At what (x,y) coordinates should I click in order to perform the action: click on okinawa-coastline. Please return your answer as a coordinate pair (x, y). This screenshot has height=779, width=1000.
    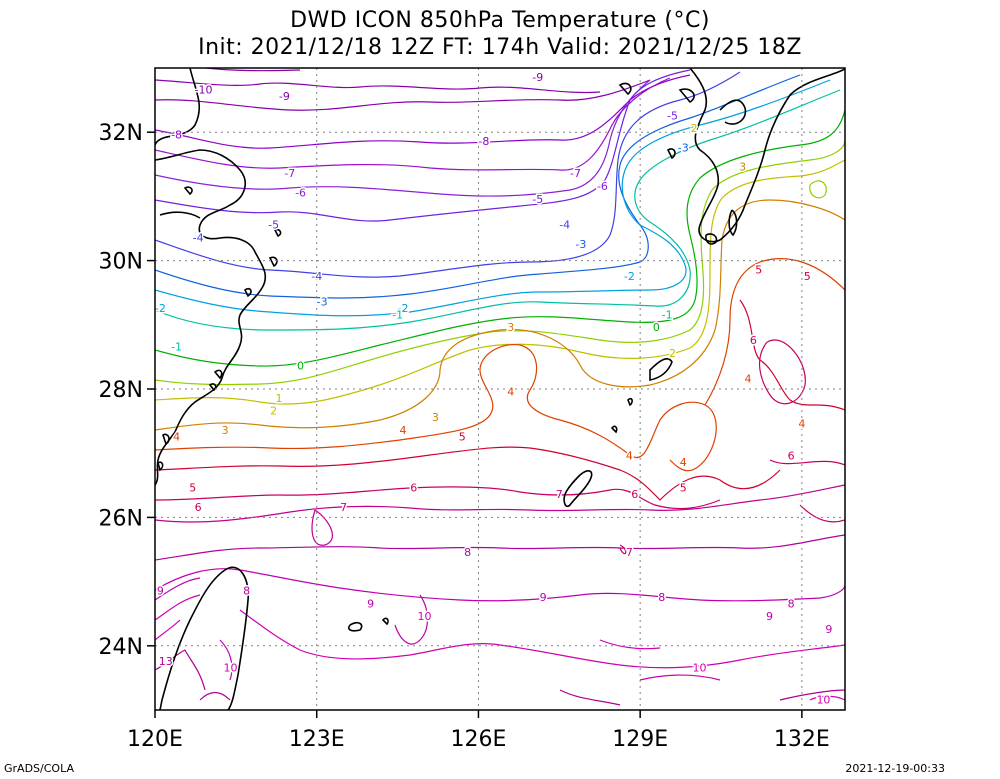
    Looking at the image, I should click on (578, 489).